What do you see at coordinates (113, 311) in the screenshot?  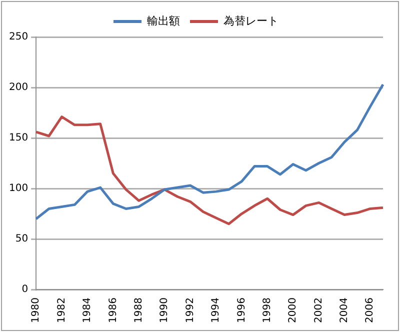 I see `x-tick-label: 1986` at bounding box center [113, 311].